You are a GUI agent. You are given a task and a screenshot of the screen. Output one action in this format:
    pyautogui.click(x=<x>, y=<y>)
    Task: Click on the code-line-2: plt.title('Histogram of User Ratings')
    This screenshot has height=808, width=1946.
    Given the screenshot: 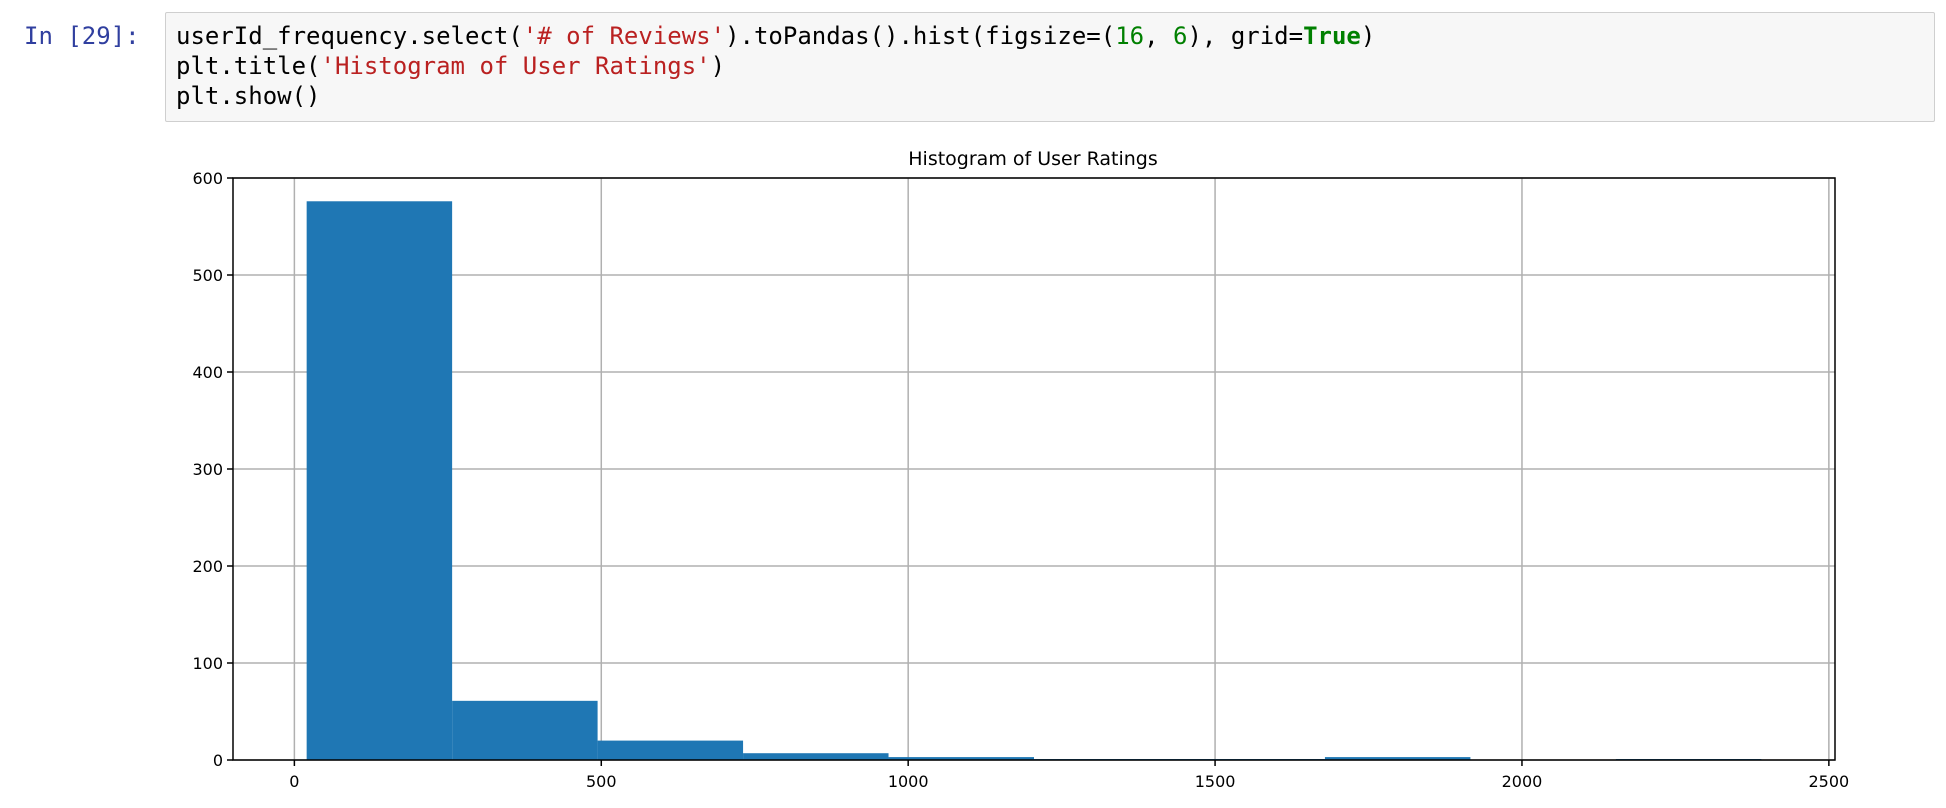 What is the action you would take?
    pyautogui.click(x=1050, y=66)
    